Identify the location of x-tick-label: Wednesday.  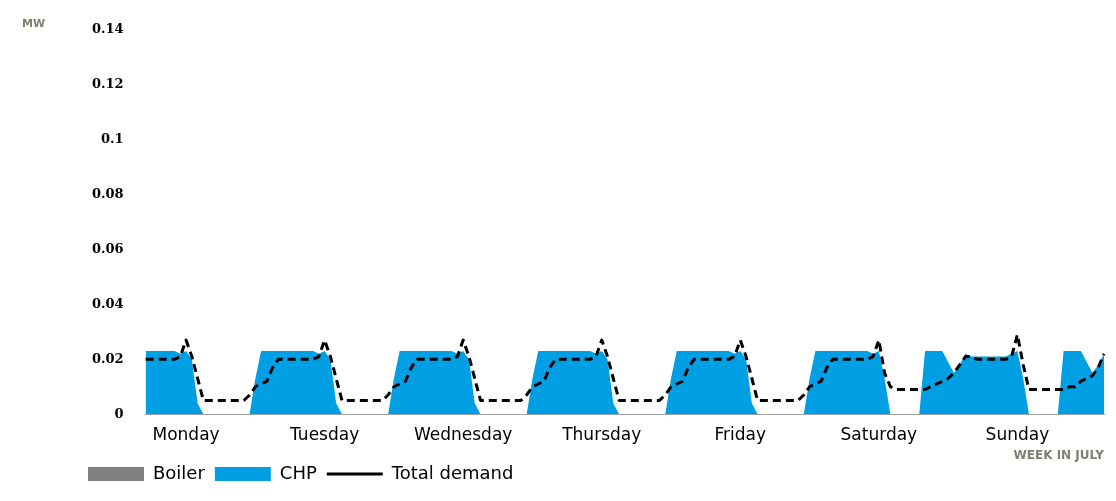
(463, 433).